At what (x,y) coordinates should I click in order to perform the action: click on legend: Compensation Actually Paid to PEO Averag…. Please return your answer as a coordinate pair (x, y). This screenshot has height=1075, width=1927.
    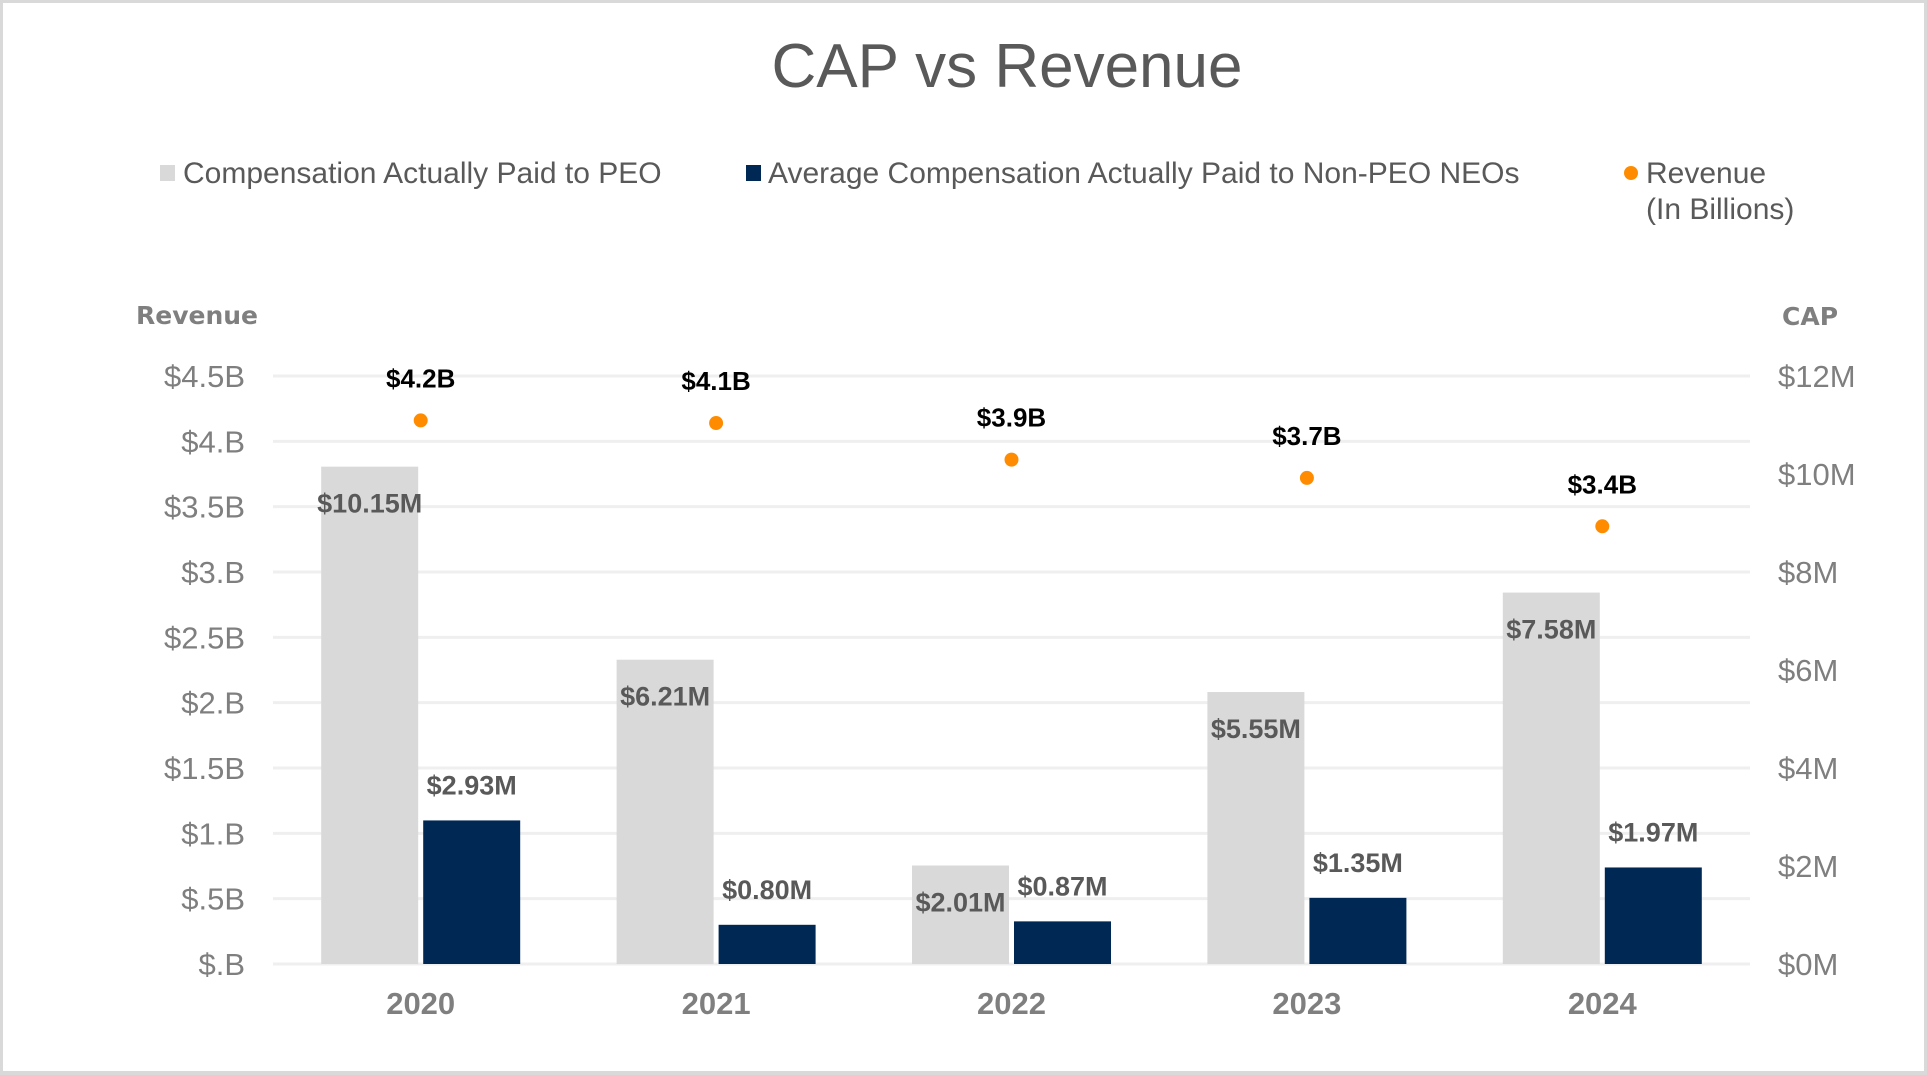
    Looking at the image, I should click on (977, 191).